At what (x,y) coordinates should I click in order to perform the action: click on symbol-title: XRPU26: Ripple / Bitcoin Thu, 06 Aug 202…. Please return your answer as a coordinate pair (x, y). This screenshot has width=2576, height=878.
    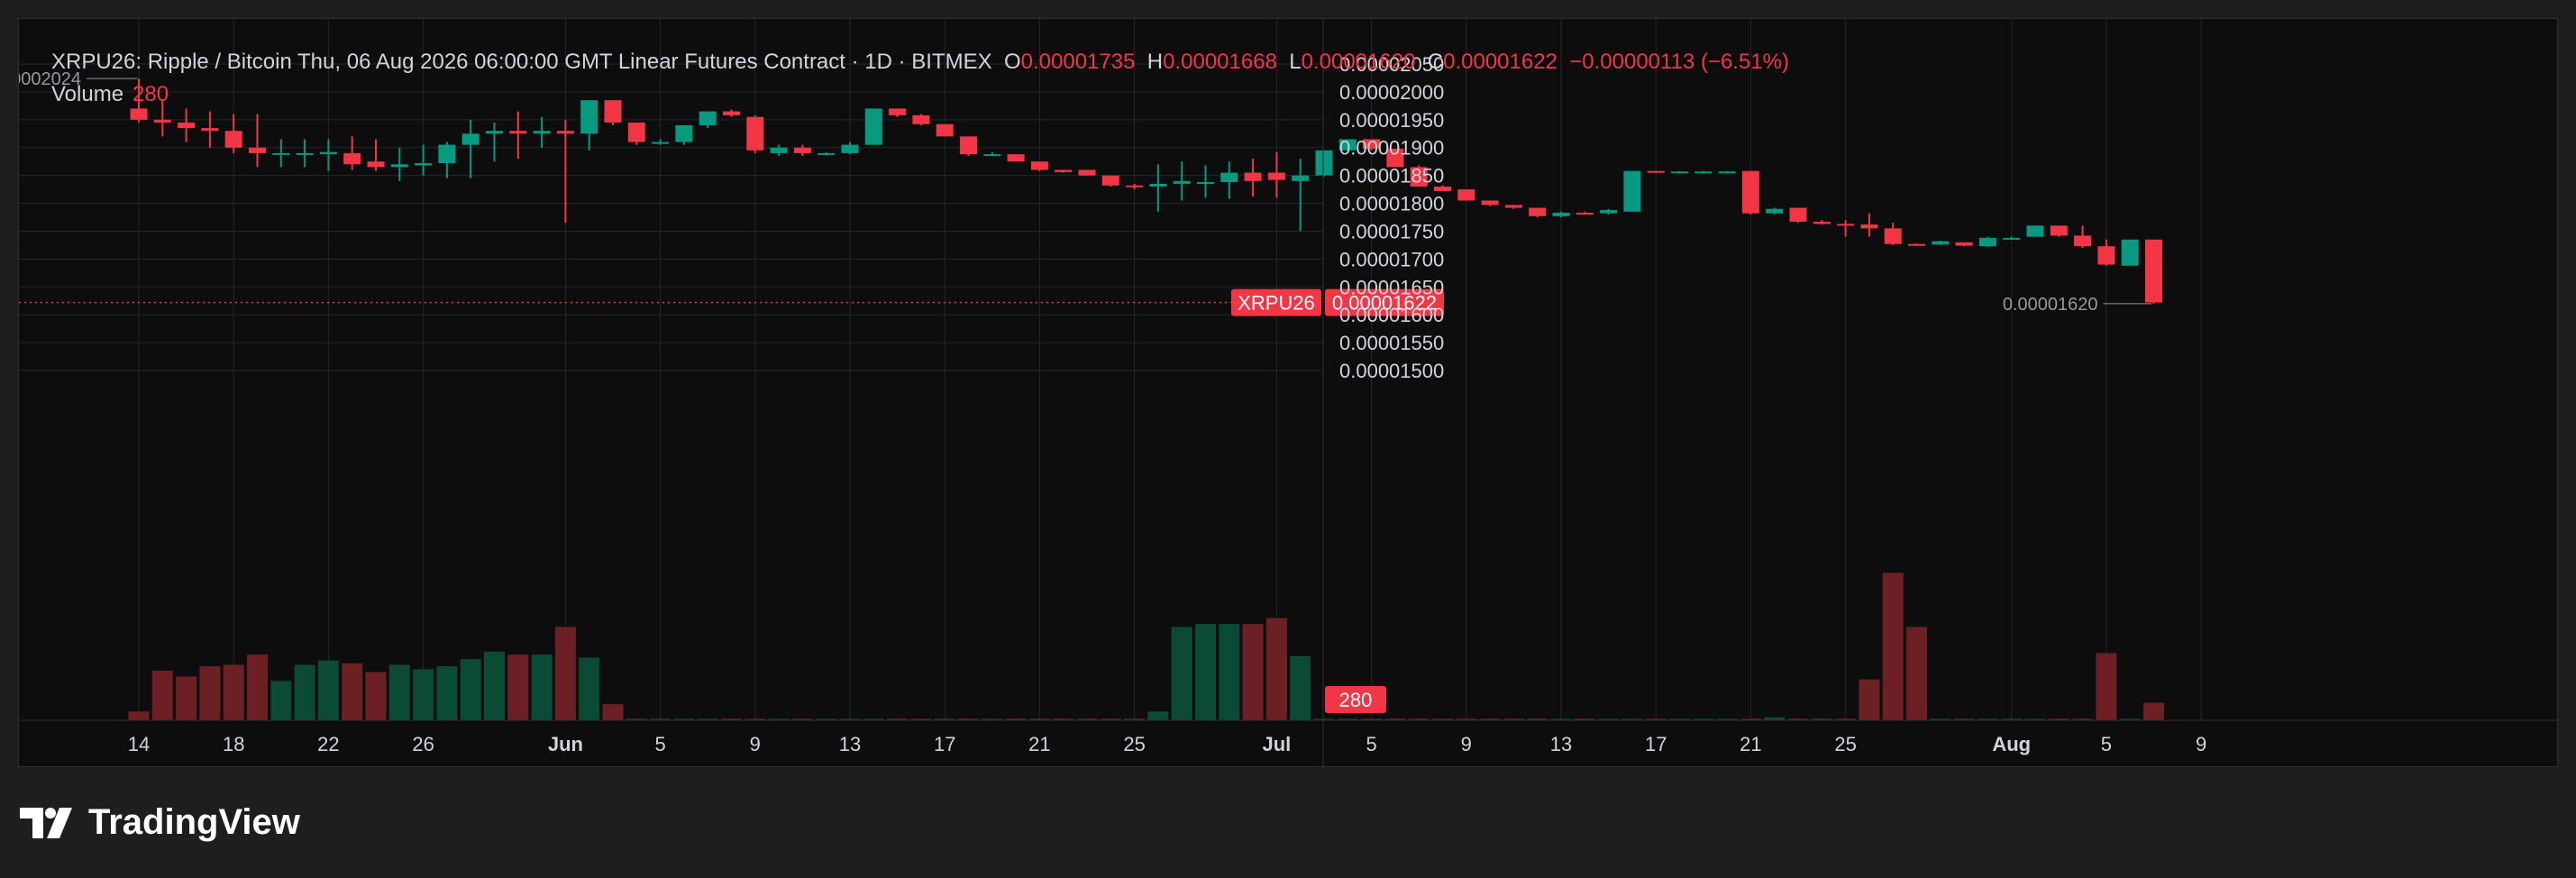
    Looking at the image, I should click on (521, 62).